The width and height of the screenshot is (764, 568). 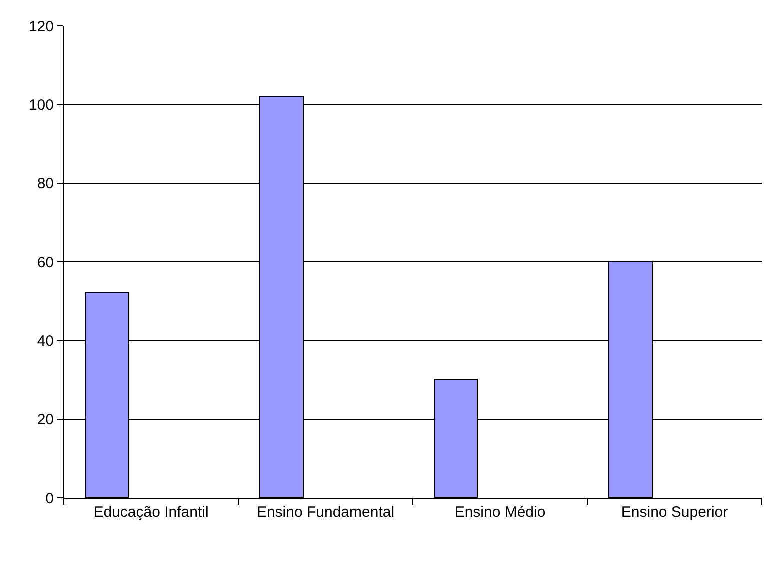 I want to click on y-tick-label: 40, so click(x=45, y=341).